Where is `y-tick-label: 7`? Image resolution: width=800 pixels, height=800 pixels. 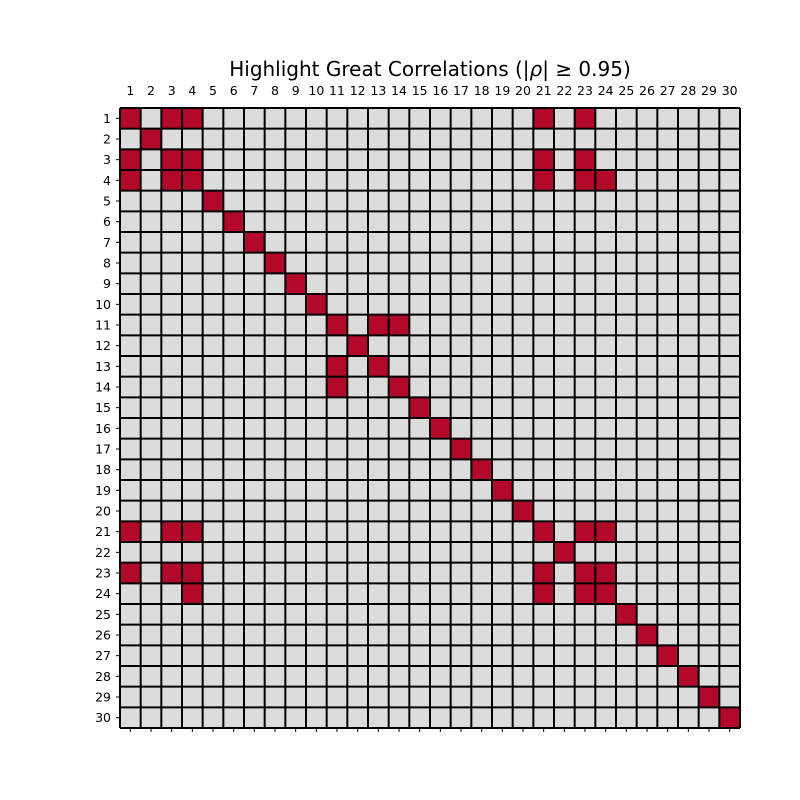
y-tick-label: 7 is located at coordinates (107, 242).